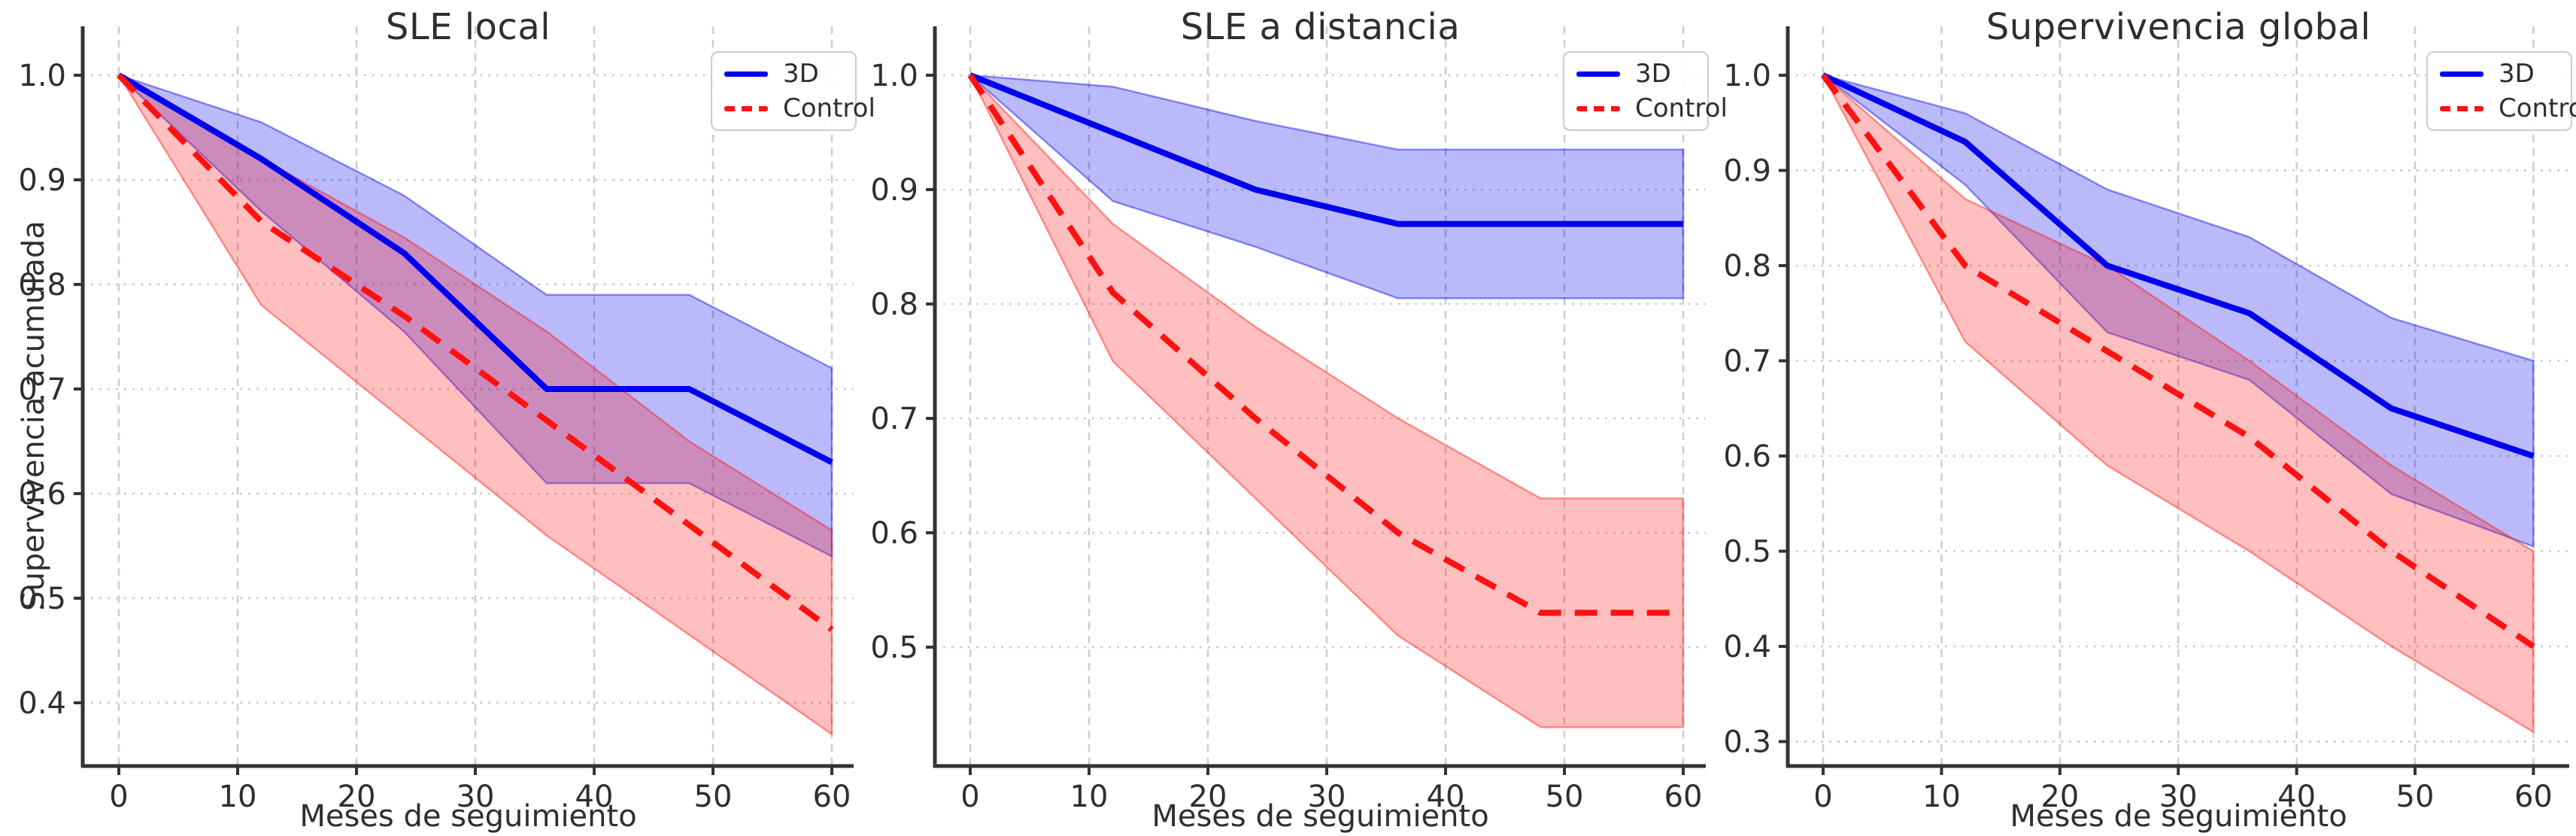 This screenshot has width=2576, height=836. I want to click on y-axis-label: Supervivencia acumulada, so click(34, 415).